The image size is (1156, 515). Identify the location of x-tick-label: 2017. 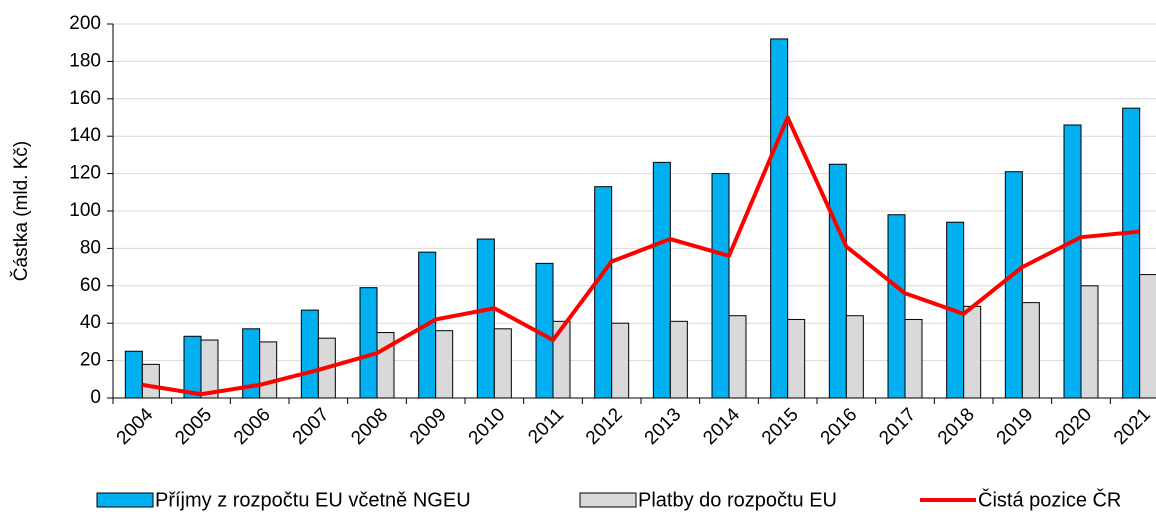
(897, 426).